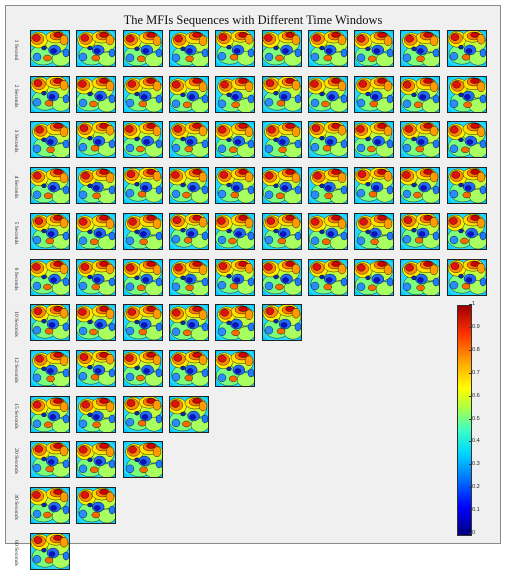 This screenshot has width=506, height=573. I want to click on colorbar-tick-label: 0.5, so click(474, 418).